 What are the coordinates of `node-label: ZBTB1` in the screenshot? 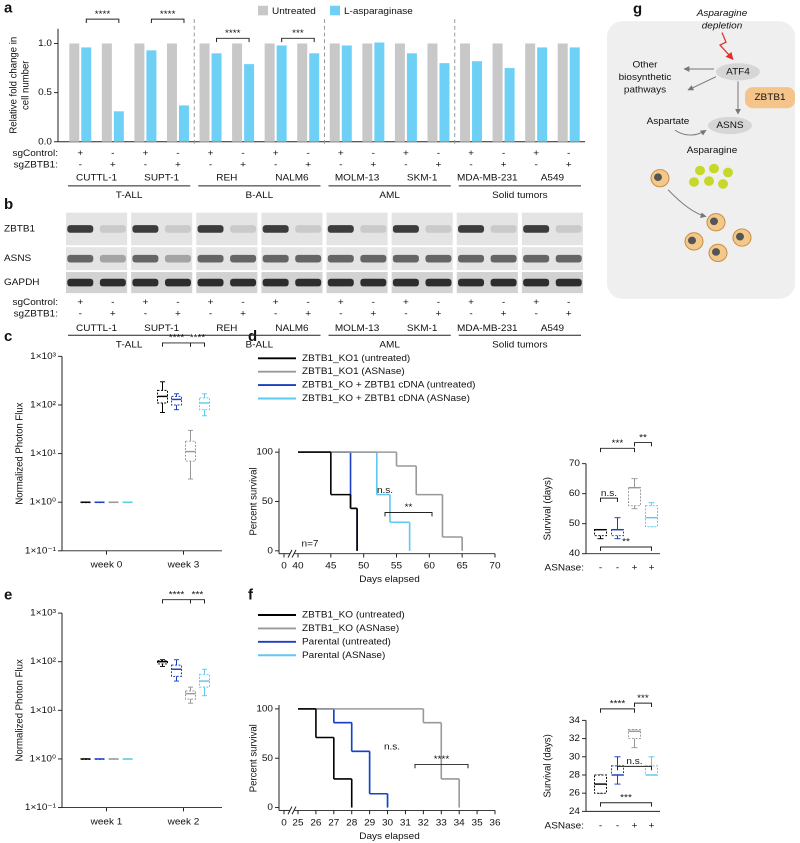 It's located at (769, 97).